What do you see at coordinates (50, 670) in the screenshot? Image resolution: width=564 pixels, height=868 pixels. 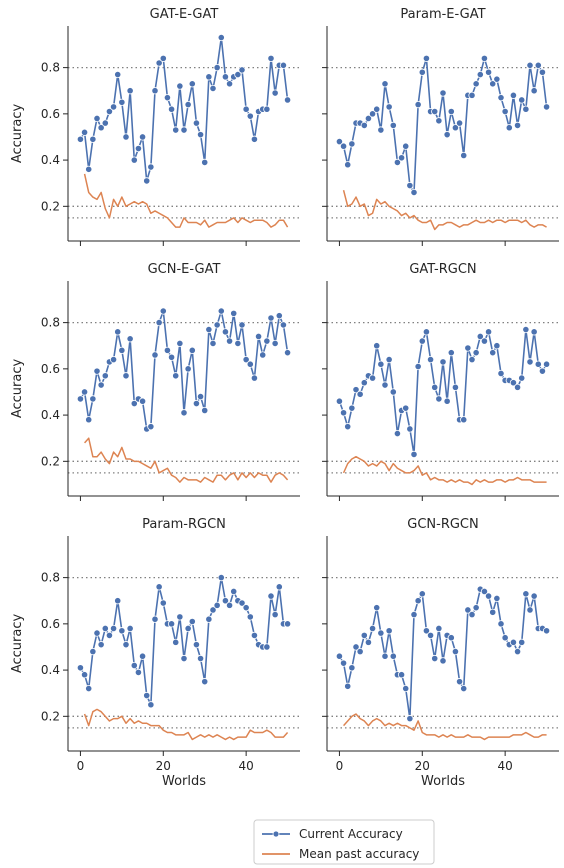 I see `y-tick-label: 0.4` at bounding box center [50, 670].